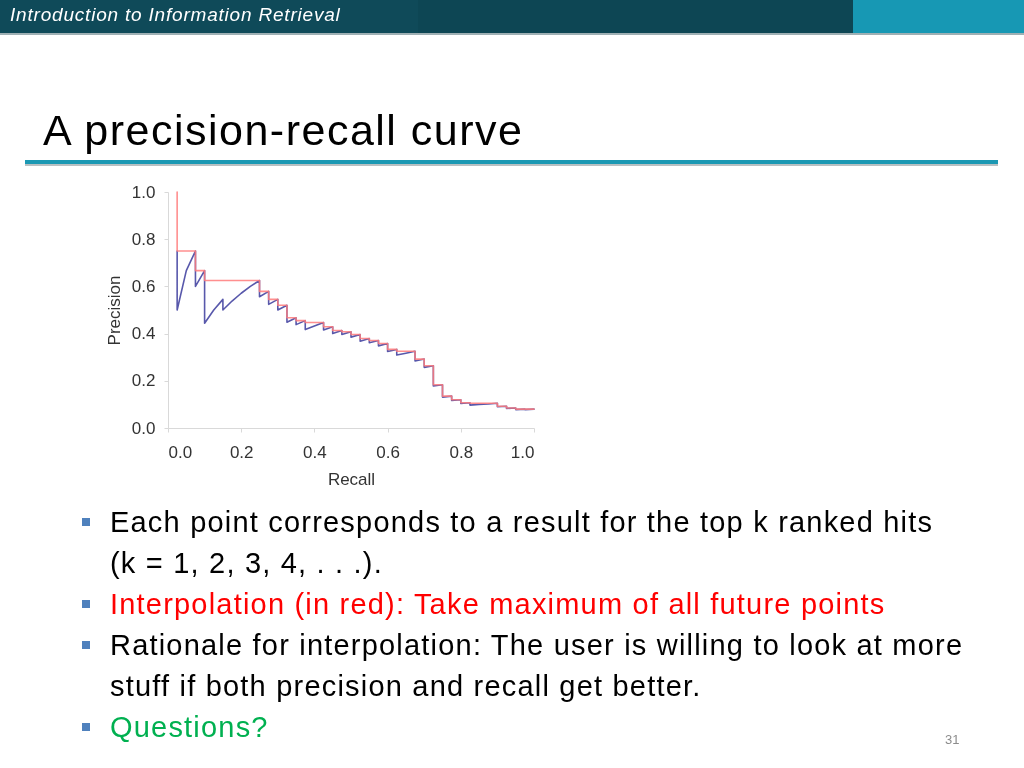  What do you see at coordinates (143, 428) in the screenshot?
I see `y-tick-label: 0.0` at bounding box center [143, 428].